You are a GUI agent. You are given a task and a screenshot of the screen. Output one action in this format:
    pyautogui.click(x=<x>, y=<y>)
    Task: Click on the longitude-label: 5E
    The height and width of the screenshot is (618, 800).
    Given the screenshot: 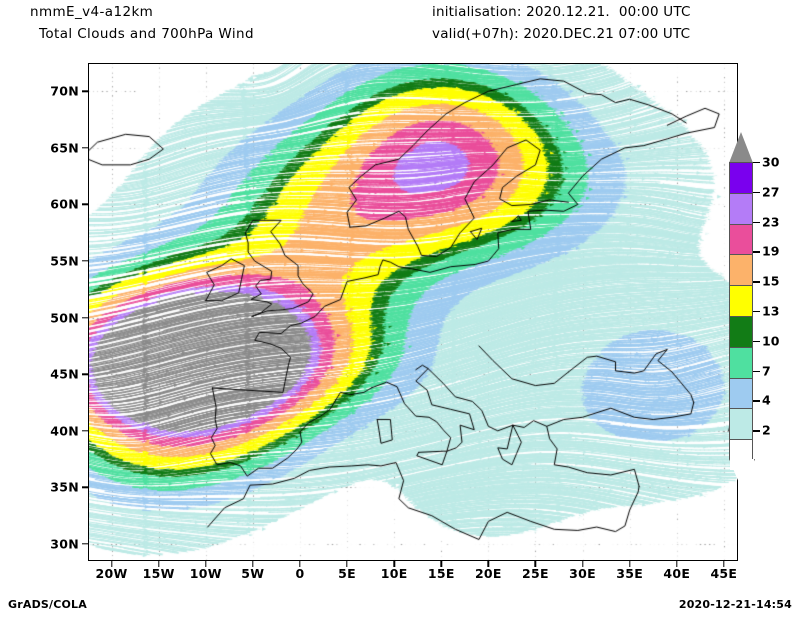 What is the action you would take?
    pyautogui.click(x=347, y=573)
    